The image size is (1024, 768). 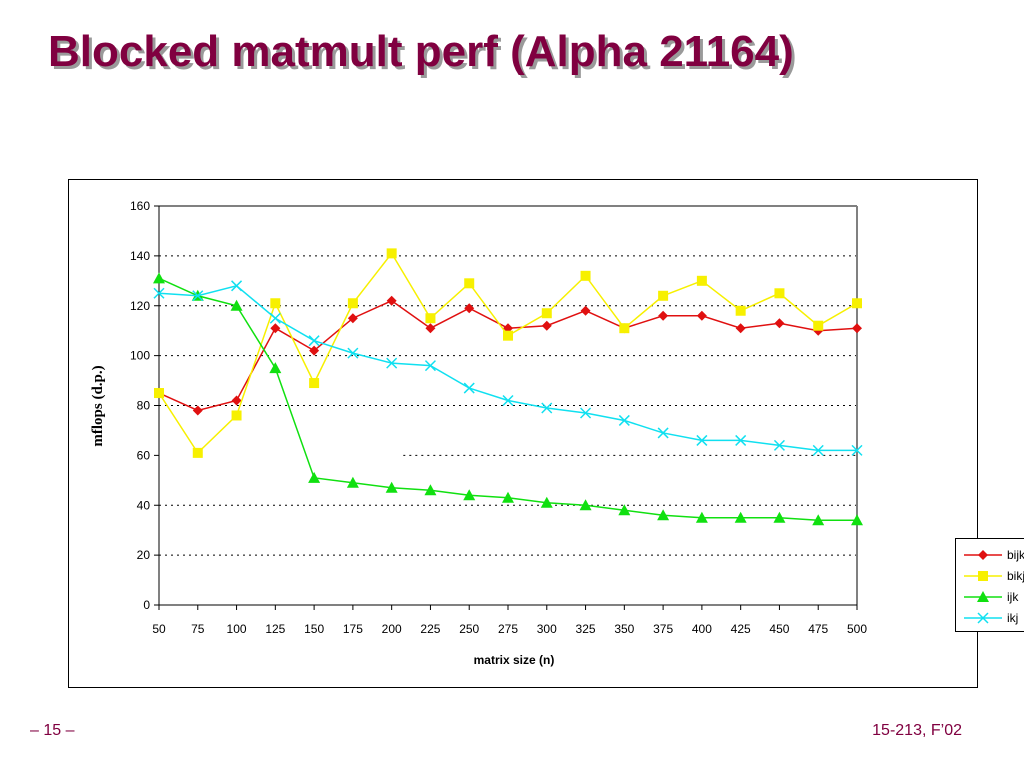 What do you see at coordinates (624, 629) in the screenshot?
I see `x-tick-label: 350` at bounding box center [624, 629].